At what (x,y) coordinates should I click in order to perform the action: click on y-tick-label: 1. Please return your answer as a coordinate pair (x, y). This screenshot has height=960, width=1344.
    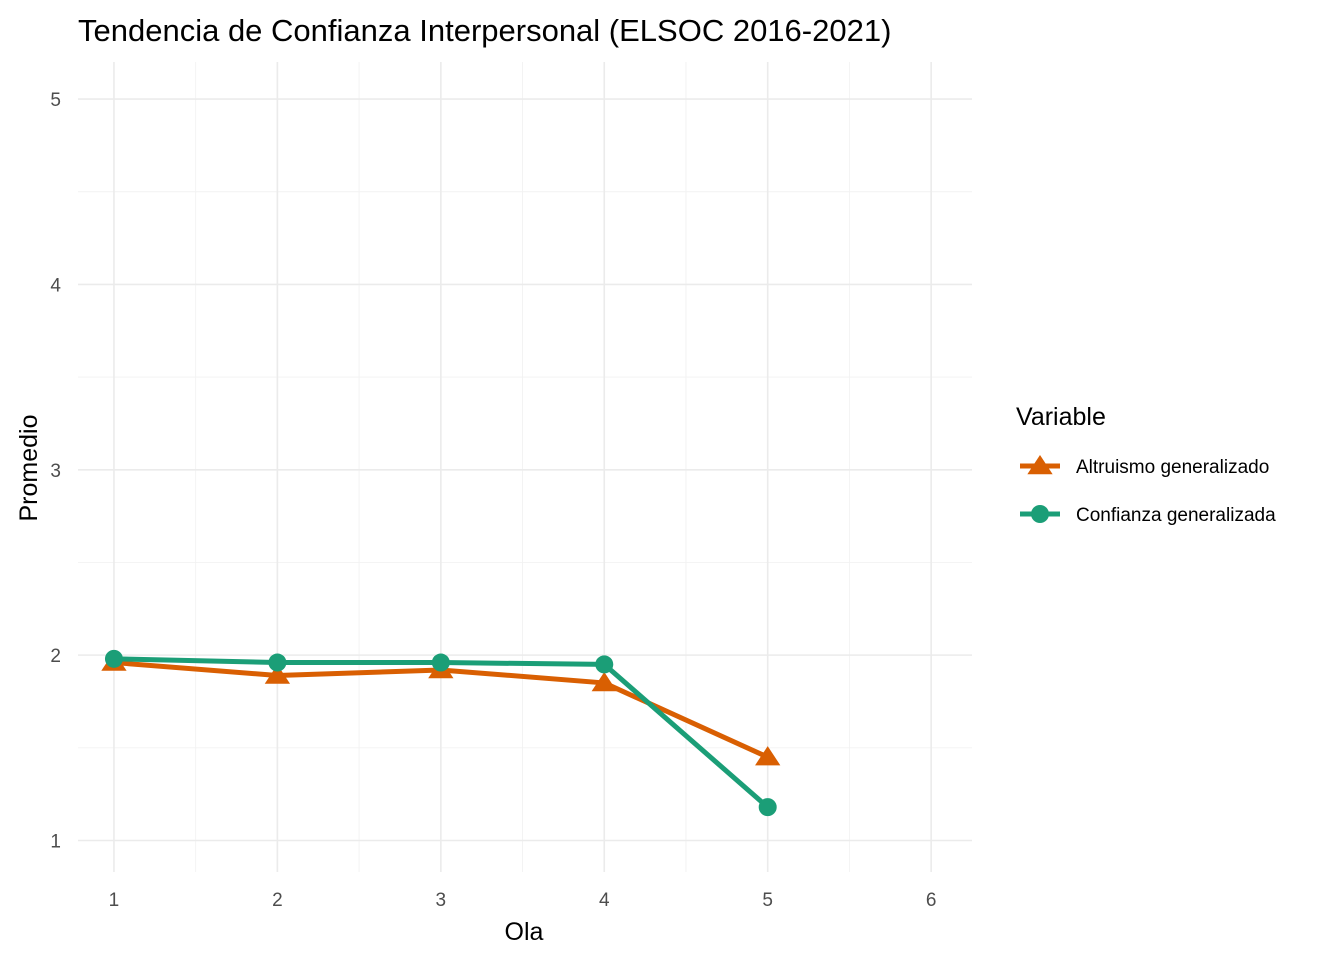
    Looking at the image, I should click on (55, 841).